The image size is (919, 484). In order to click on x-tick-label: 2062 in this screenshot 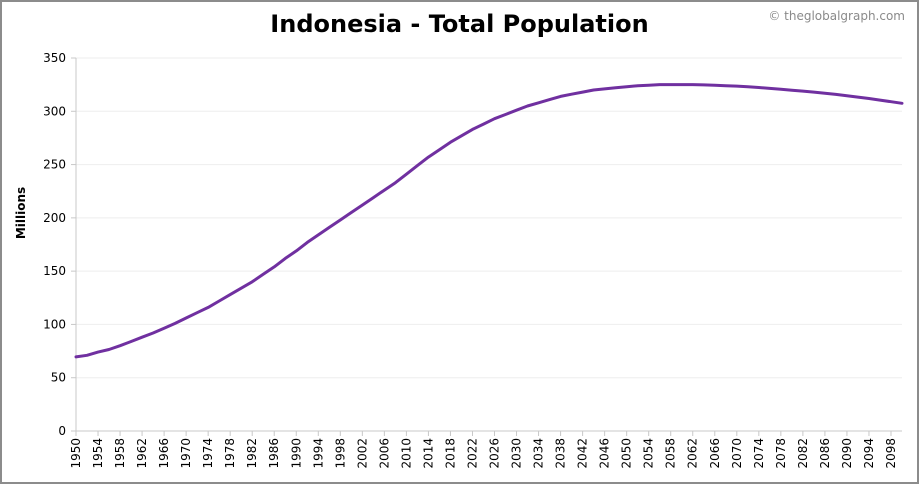, I will do `click(693, 453)`.